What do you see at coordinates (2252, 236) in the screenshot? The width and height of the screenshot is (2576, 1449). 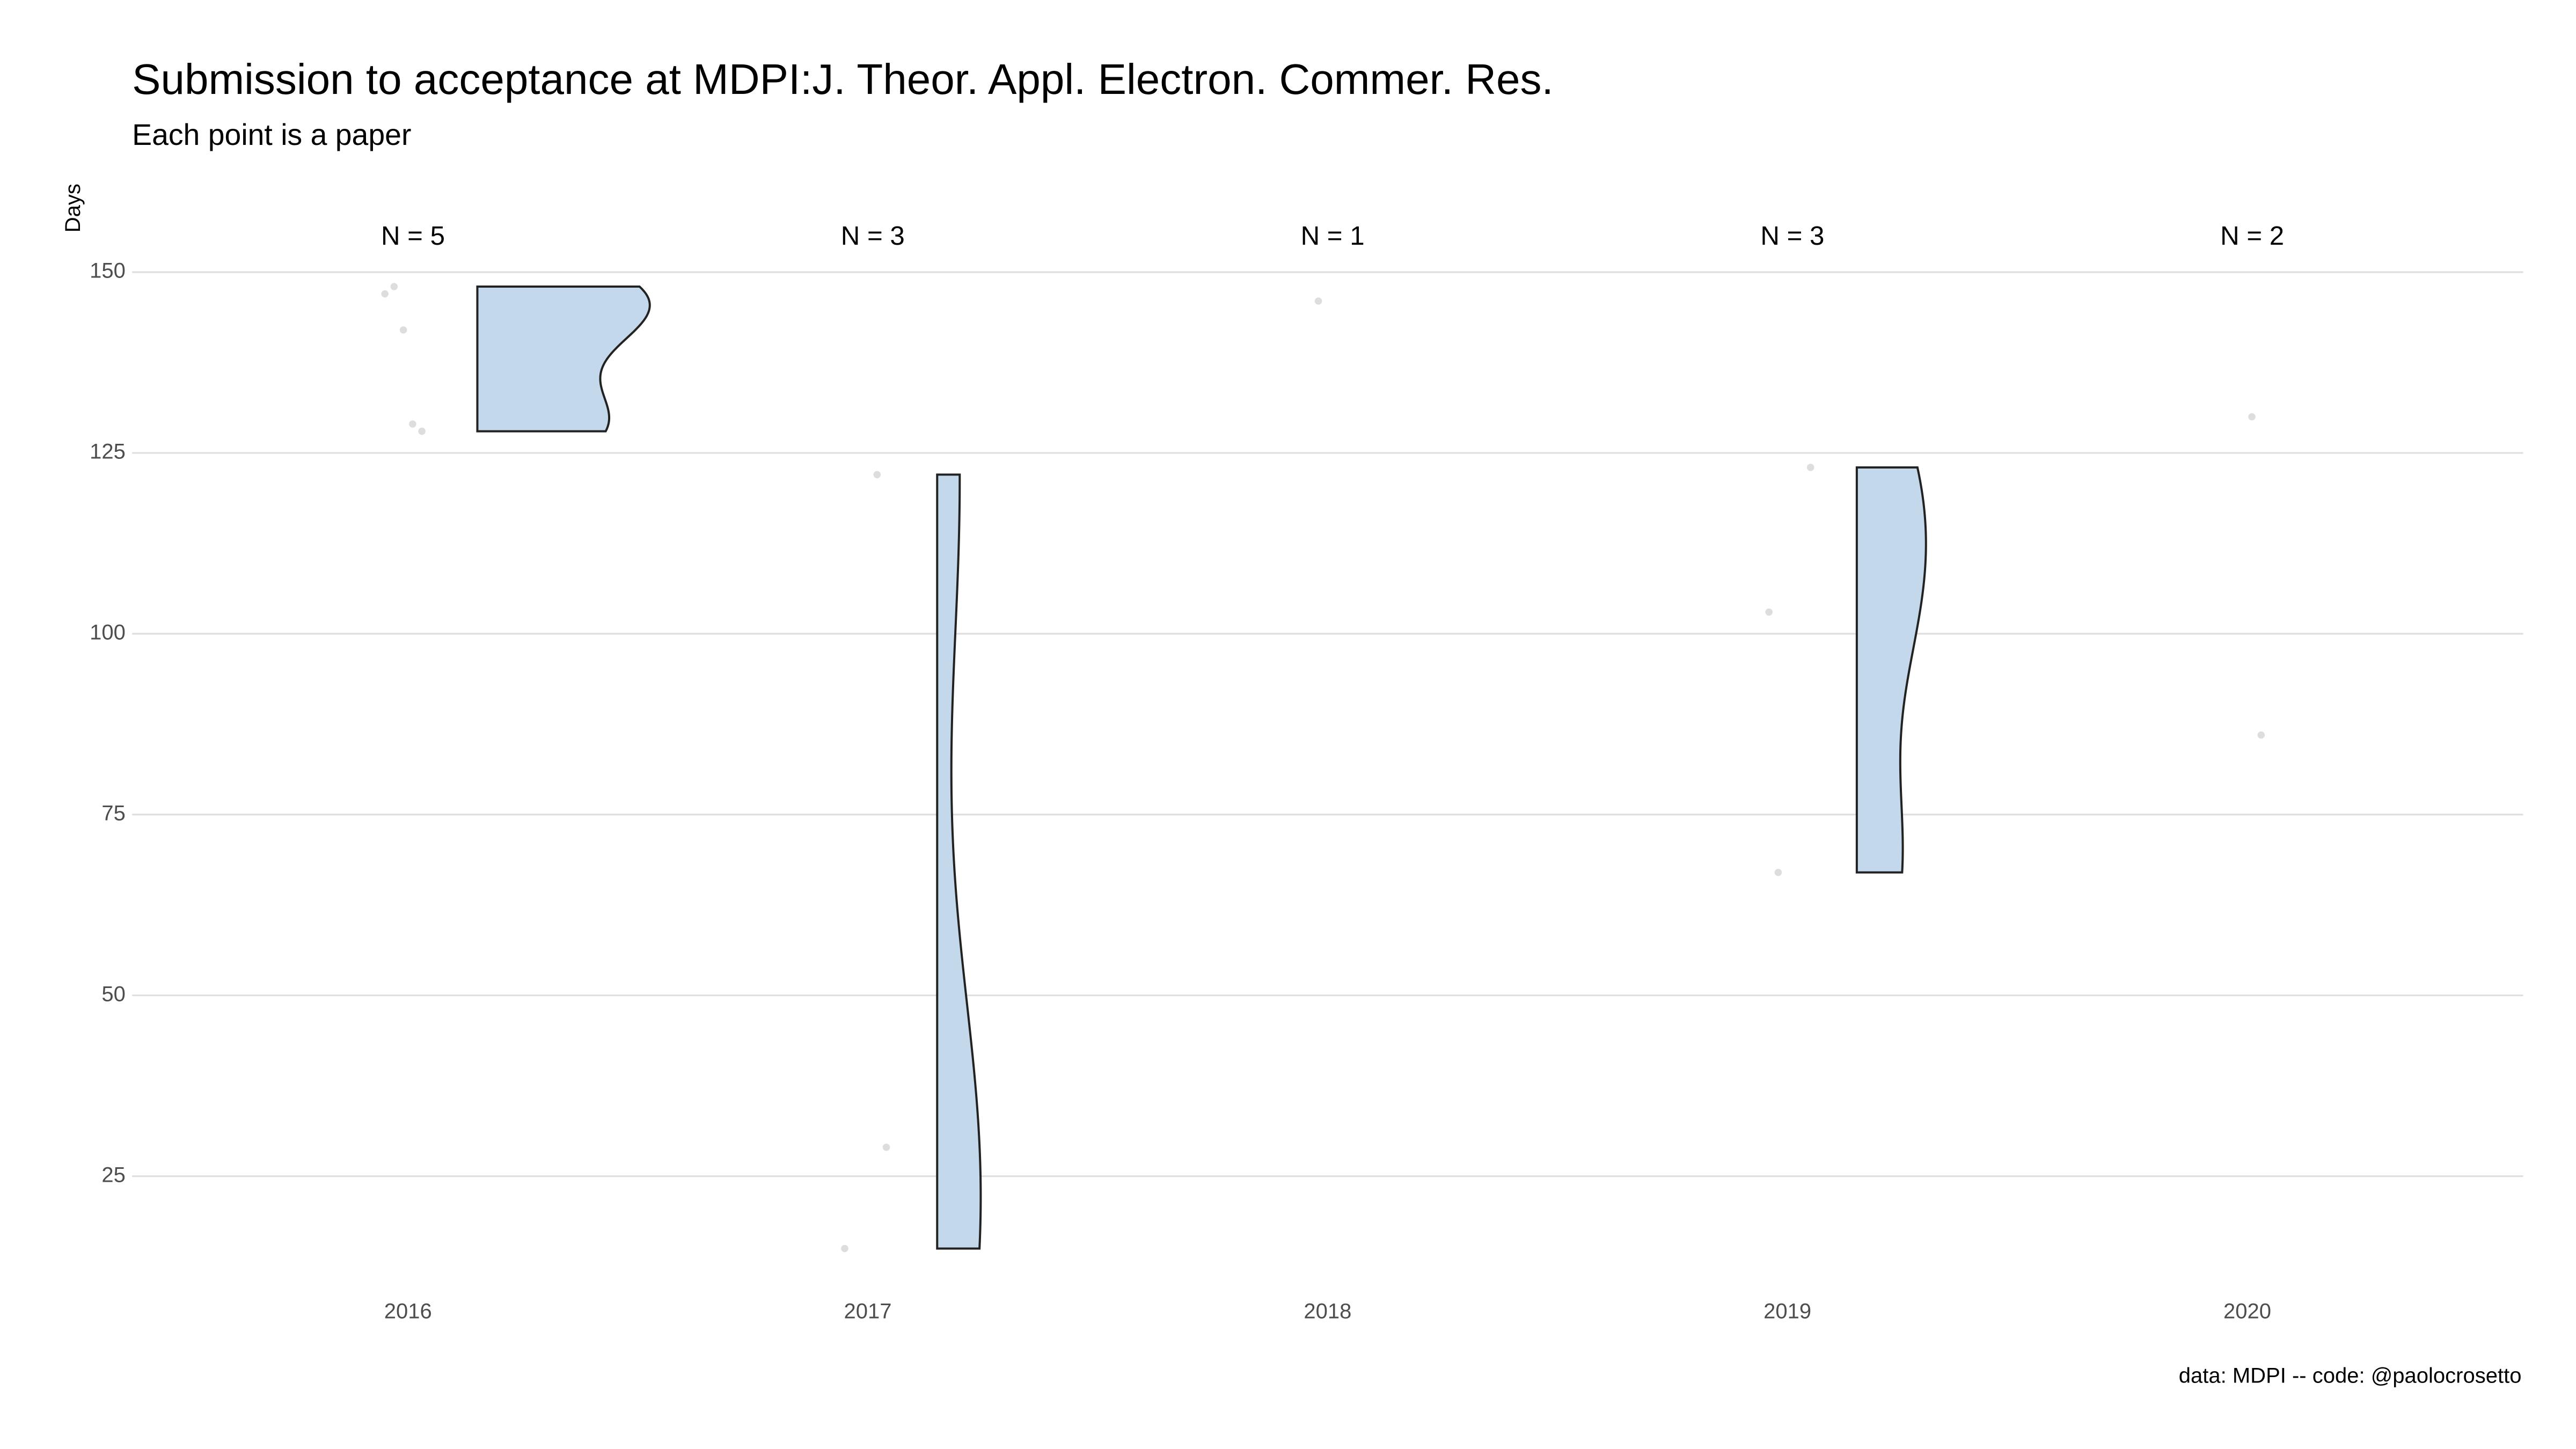 I see `n-label: N = 2` at bounding box center [2252, 236].